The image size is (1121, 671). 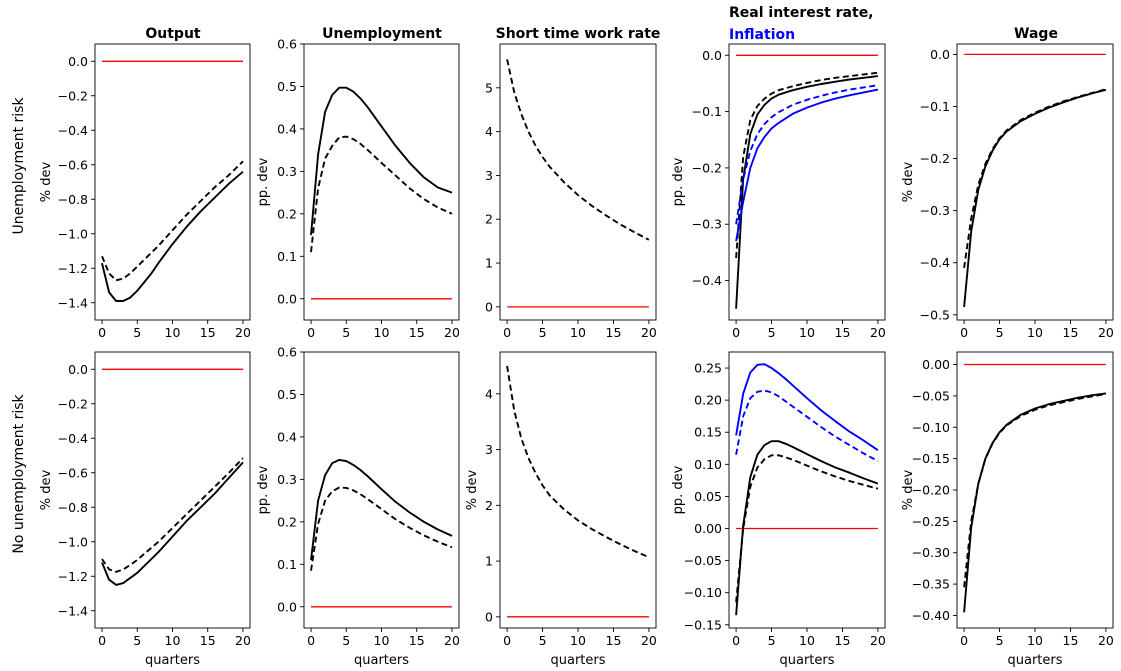 What do you see at coordinates (489, 131) in the screenshot?
I see `y-tick-label: 4` at bounding box center [489, 131].